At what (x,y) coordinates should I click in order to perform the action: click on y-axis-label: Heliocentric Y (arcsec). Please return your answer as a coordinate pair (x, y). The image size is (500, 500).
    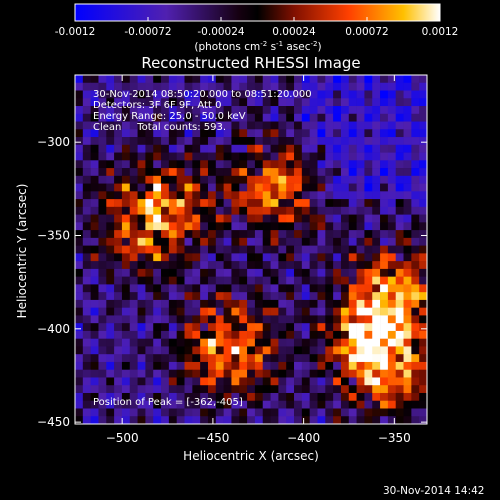
    Looking at the image, I should click on (22, 251).